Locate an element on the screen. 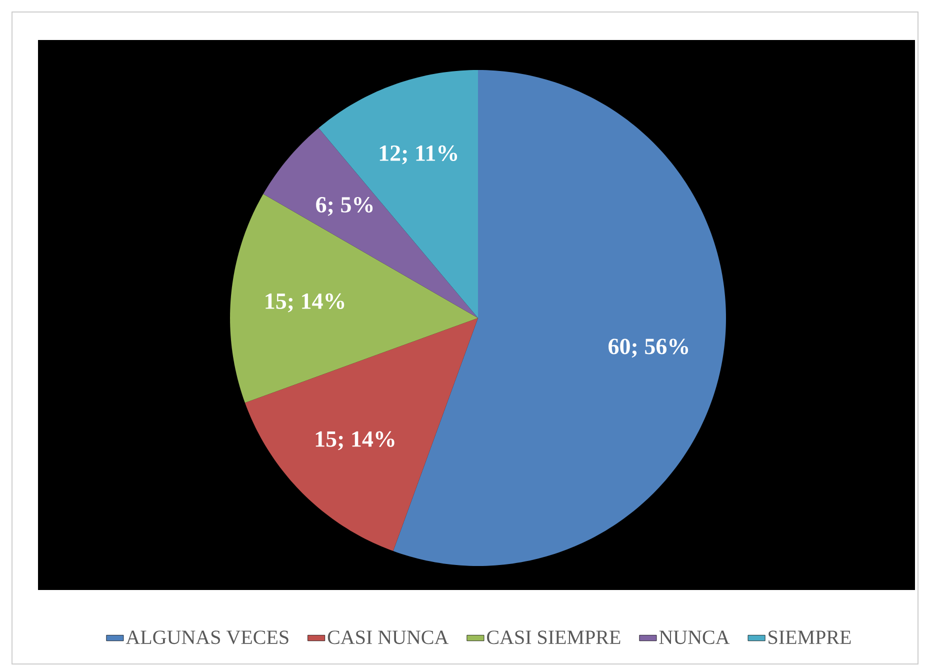 This screenshot has height=670, width=930. legend-label: ALGUNAS VECES is located at coordinates (207, 637).